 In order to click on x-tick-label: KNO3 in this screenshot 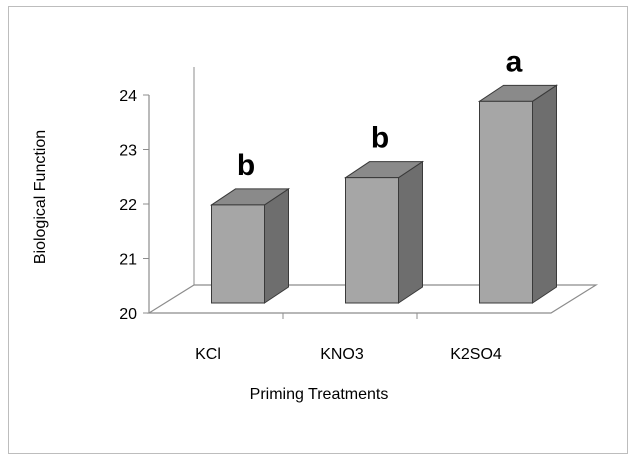, I will do `click(342, 354)`.